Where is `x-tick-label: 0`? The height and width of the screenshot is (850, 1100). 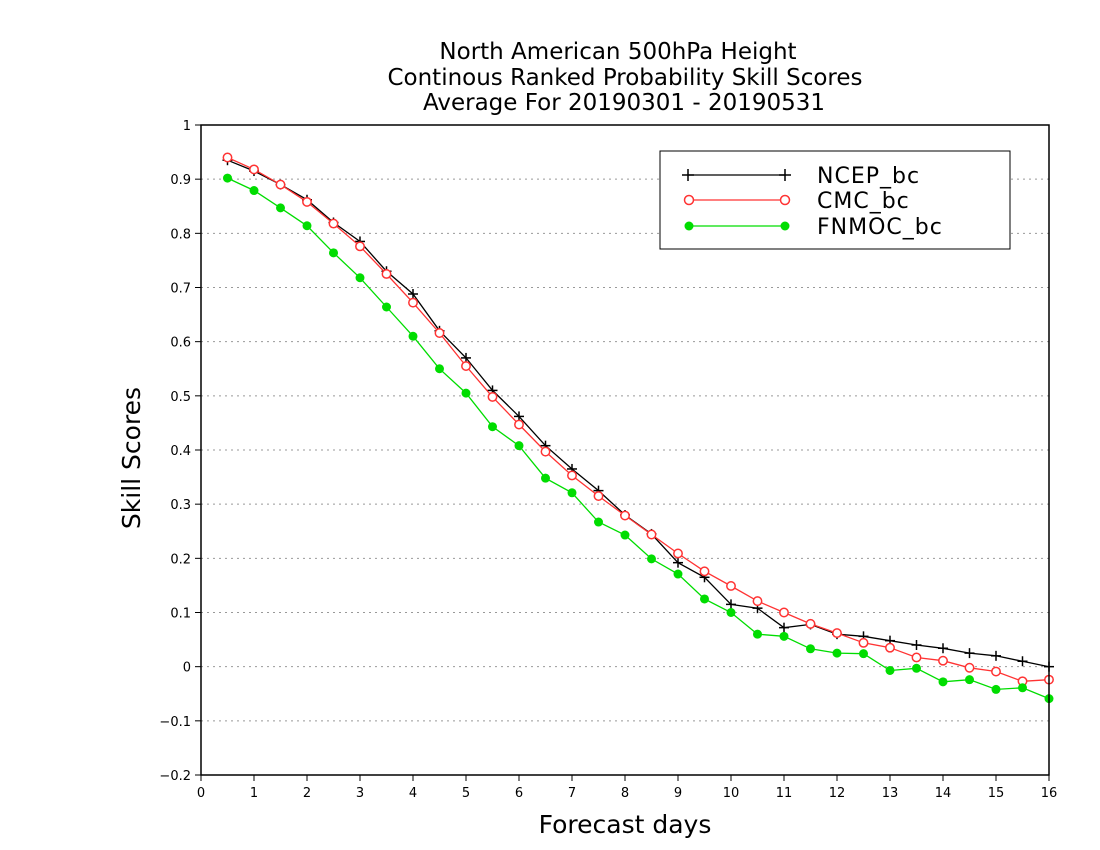 x-tick-label: 0 is located at coordinates (201, 793).